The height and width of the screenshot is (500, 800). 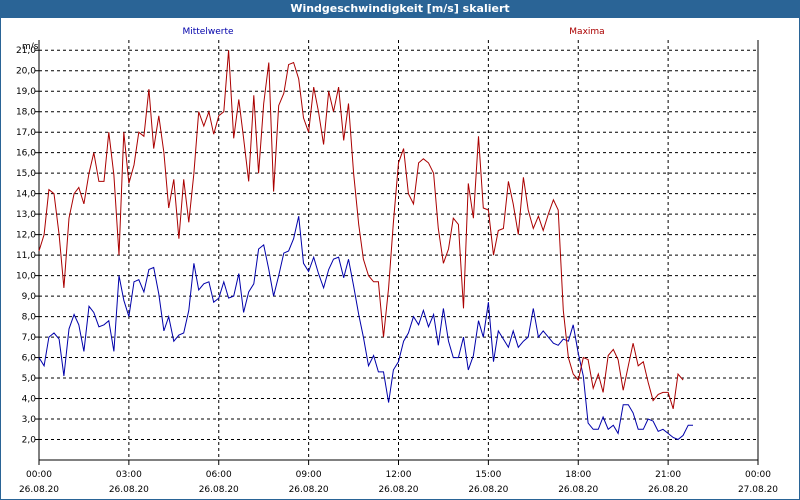 What do you see at coordinates (668, 475) in the screenshot?
I see `x-tick-time: 21:00` at bounding box center [668, 475].